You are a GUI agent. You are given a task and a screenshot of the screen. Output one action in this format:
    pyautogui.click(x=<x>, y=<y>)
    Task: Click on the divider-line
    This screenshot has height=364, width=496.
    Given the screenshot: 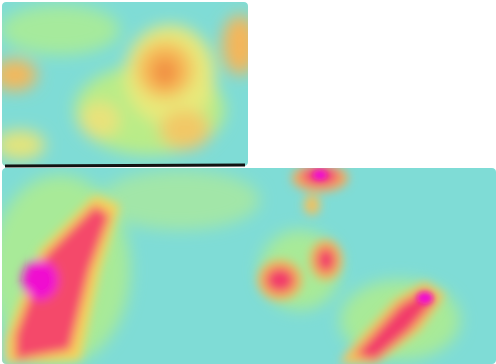 What is the action you would take?
    pyautogui.click(x=125, y=165)
    